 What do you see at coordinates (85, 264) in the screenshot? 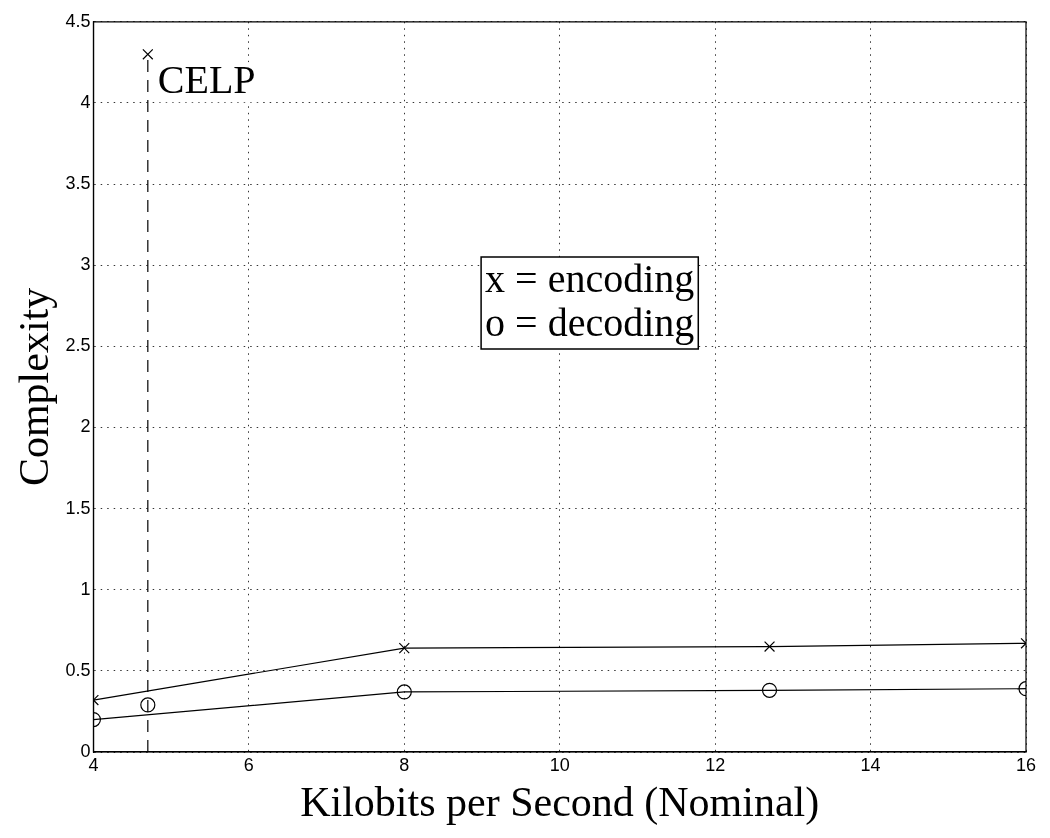
I see `y-tick-label: 3` at bounding box center [85, 264].